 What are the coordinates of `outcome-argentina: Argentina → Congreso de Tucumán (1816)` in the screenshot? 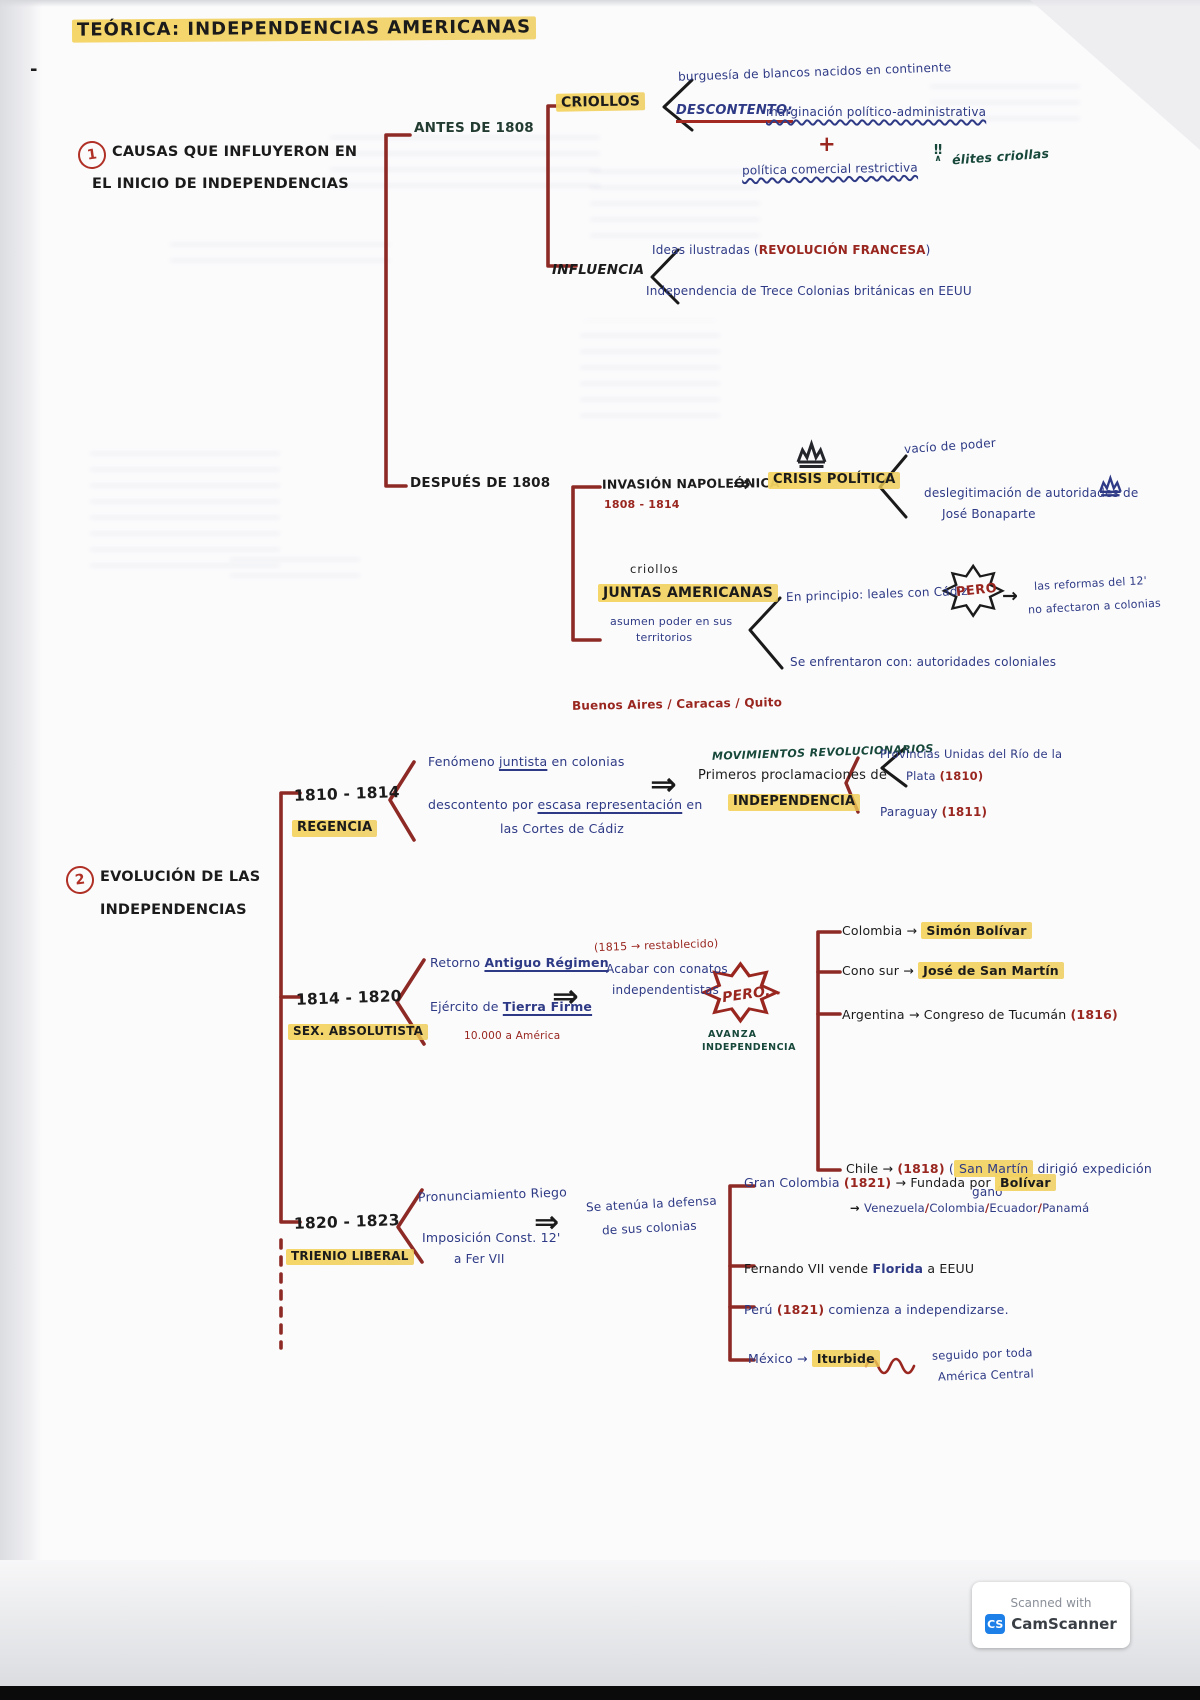 It's located at (980, 1014).